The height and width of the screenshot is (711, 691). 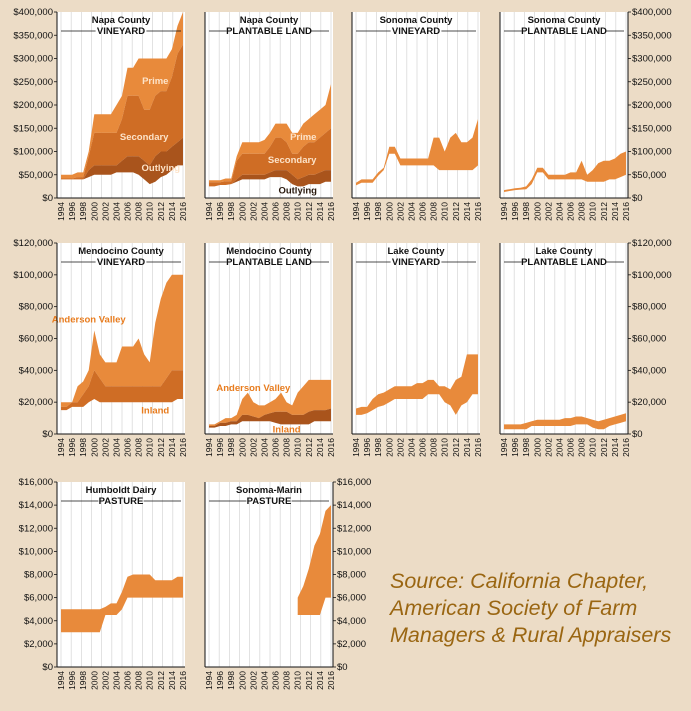 I want to click on band-label: Inland, so click(x=287, y=429).